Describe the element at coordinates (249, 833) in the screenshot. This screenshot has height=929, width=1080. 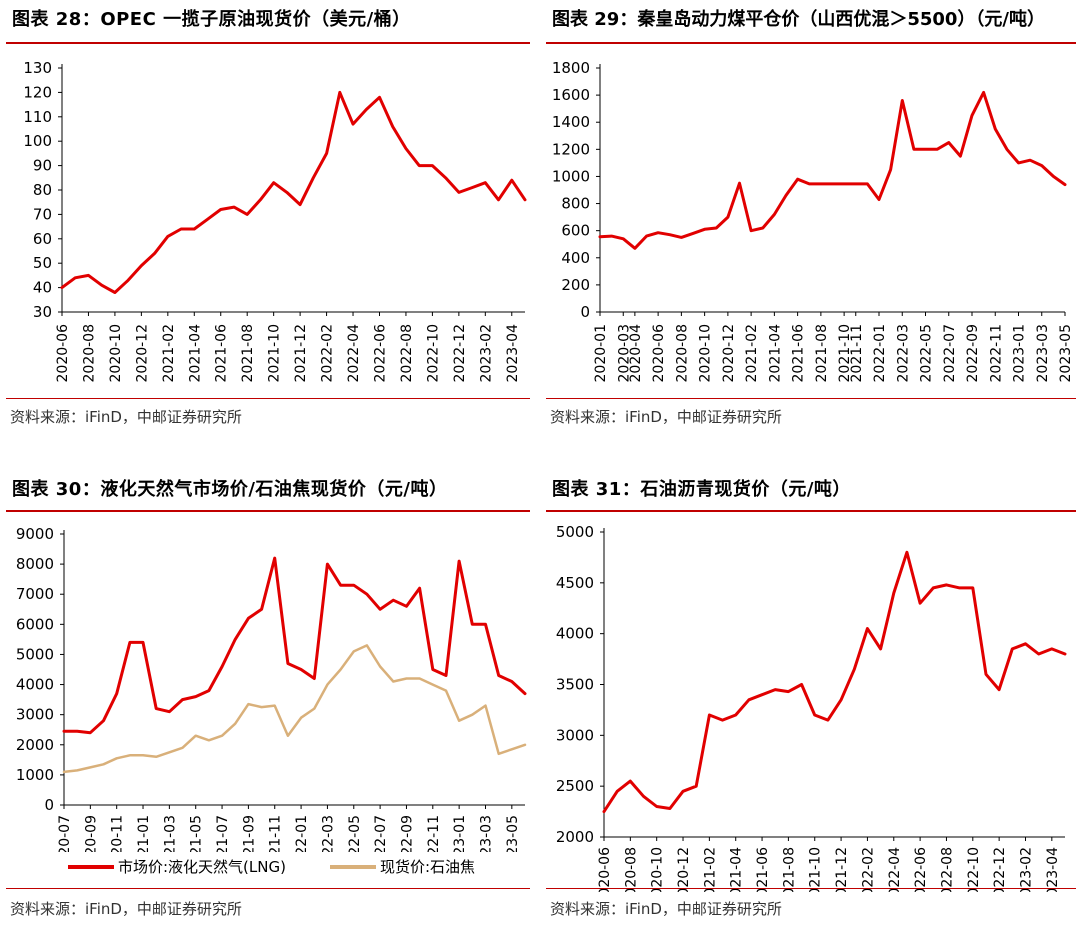
I see `x-tick-label: 2021-09` at that location.